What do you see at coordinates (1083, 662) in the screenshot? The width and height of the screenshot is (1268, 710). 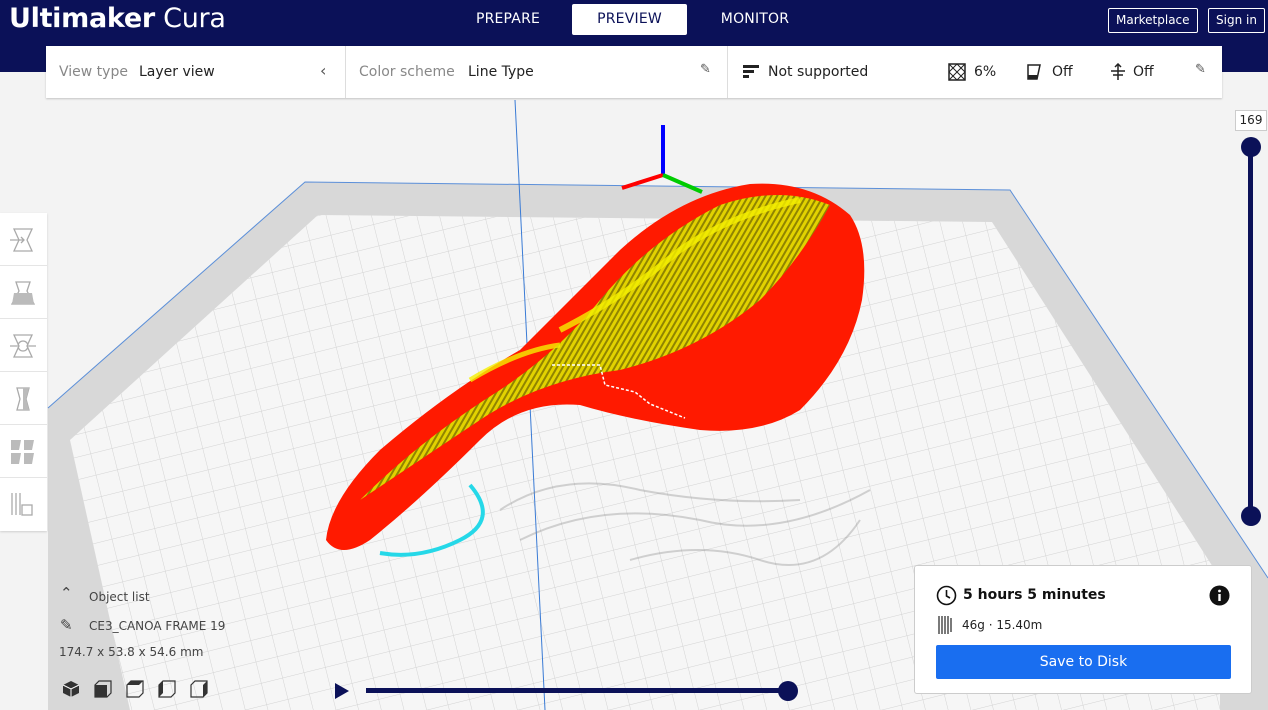 I see `save-to-disk-button: Save to Disk` at bounding box center [1083, 662].